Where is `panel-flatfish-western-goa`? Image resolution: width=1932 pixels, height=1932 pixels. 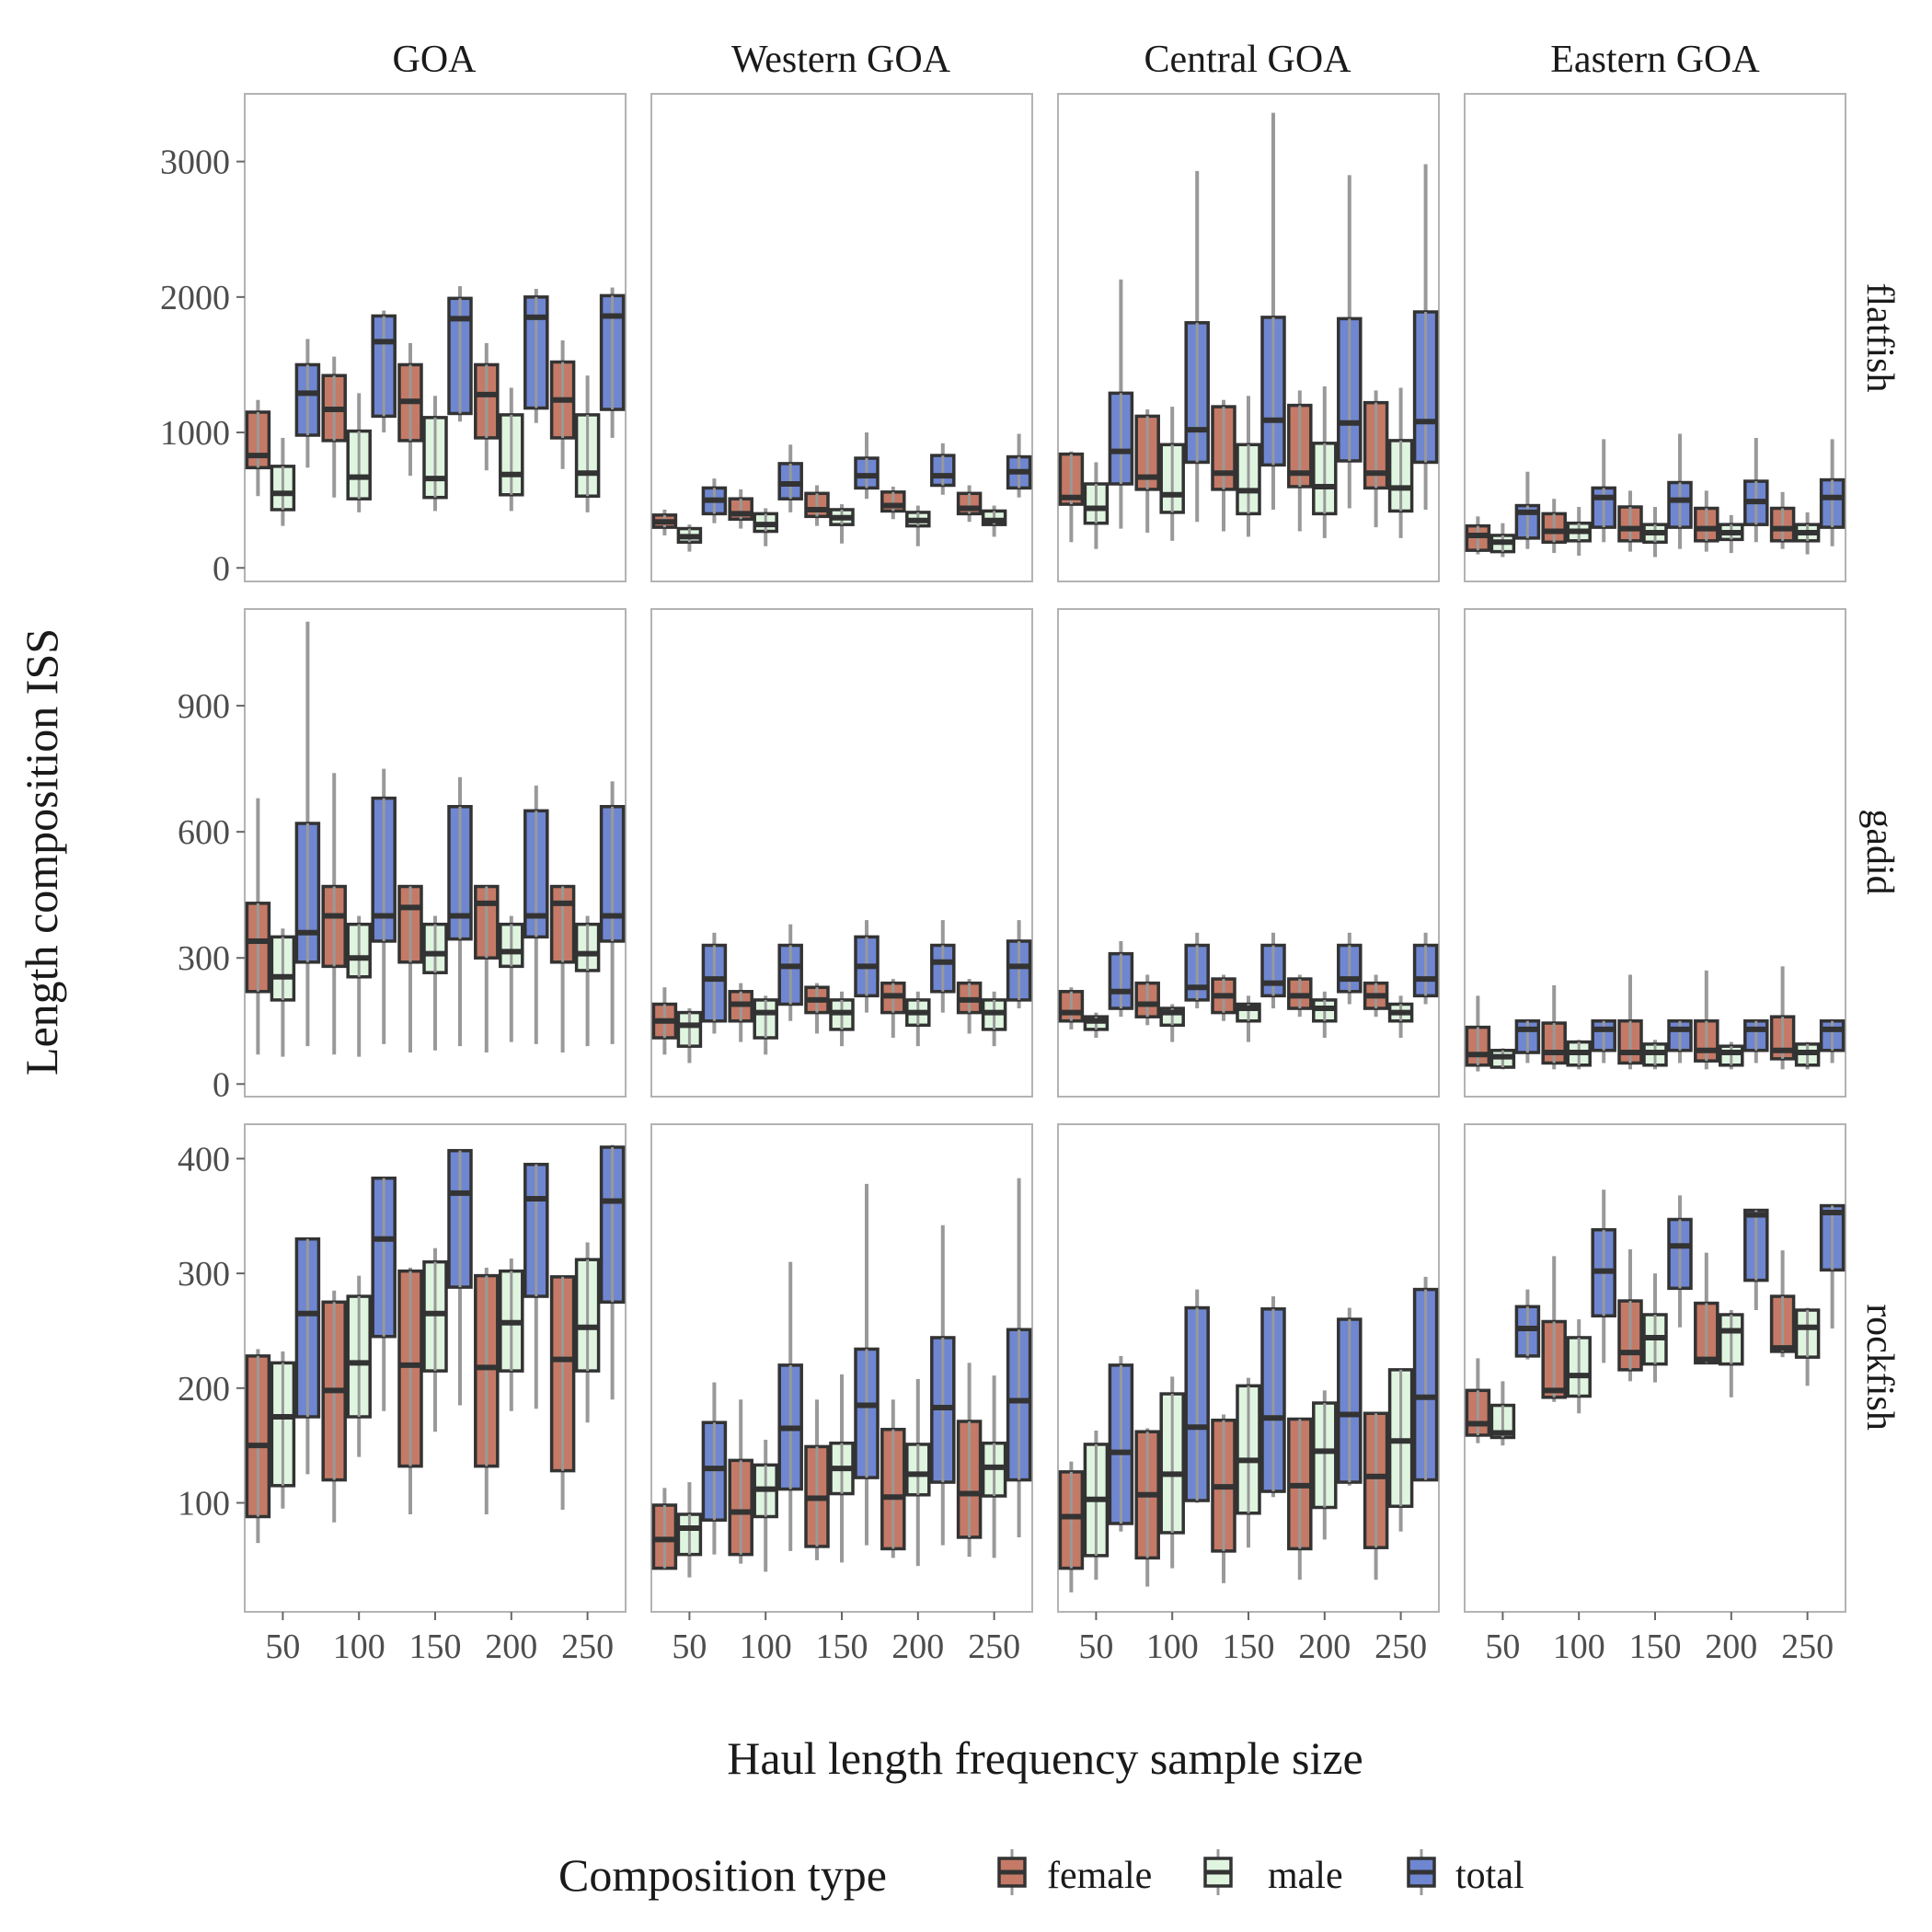 panel-flatfish-western-goa is located at coordinates (841, 337).